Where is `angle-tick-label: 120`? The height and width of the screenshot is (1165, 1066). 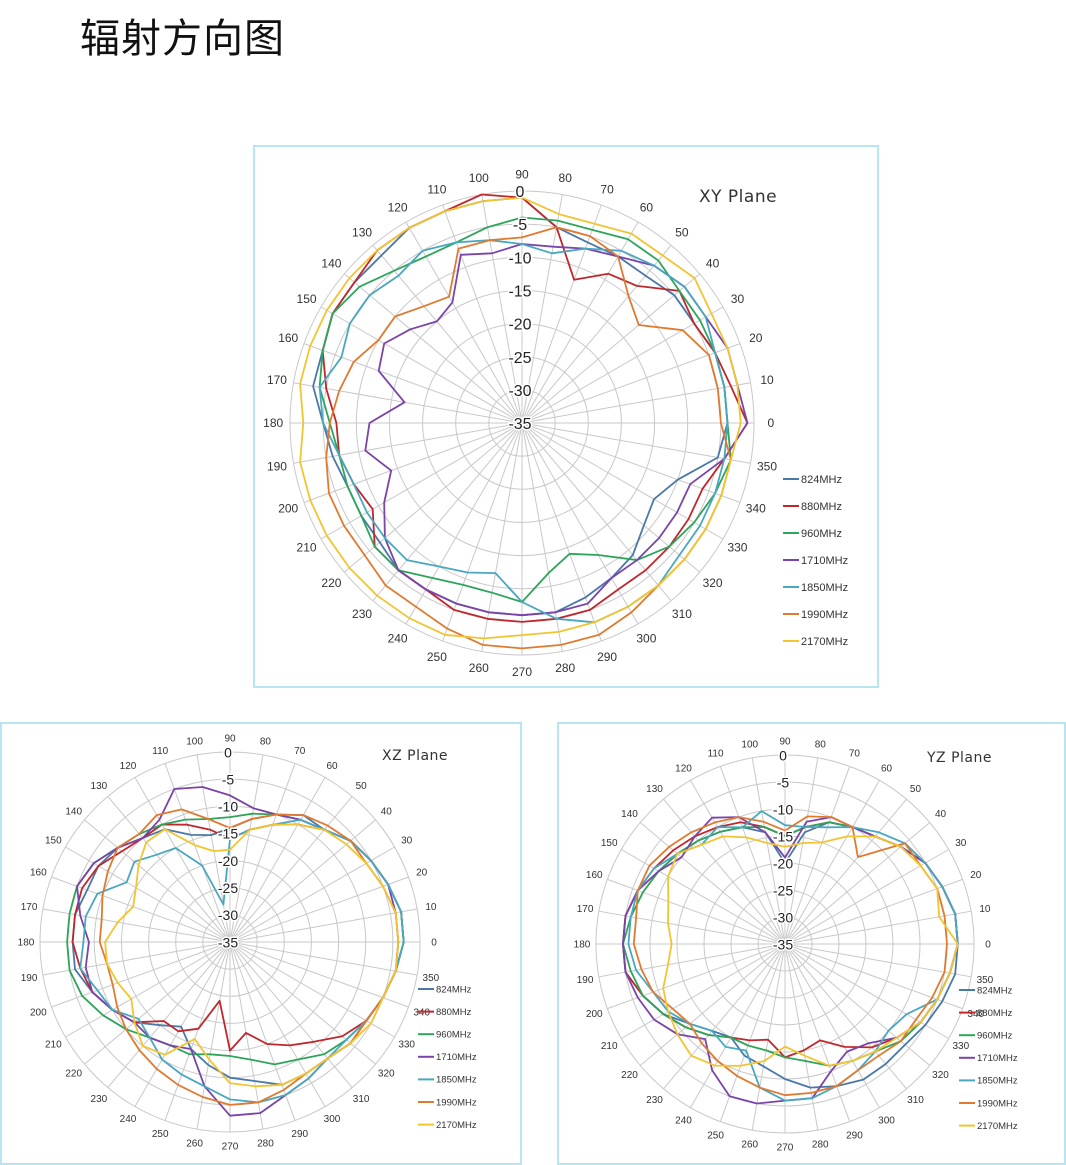
angle-tick-label: 120 is located at coordinates (398, 208).